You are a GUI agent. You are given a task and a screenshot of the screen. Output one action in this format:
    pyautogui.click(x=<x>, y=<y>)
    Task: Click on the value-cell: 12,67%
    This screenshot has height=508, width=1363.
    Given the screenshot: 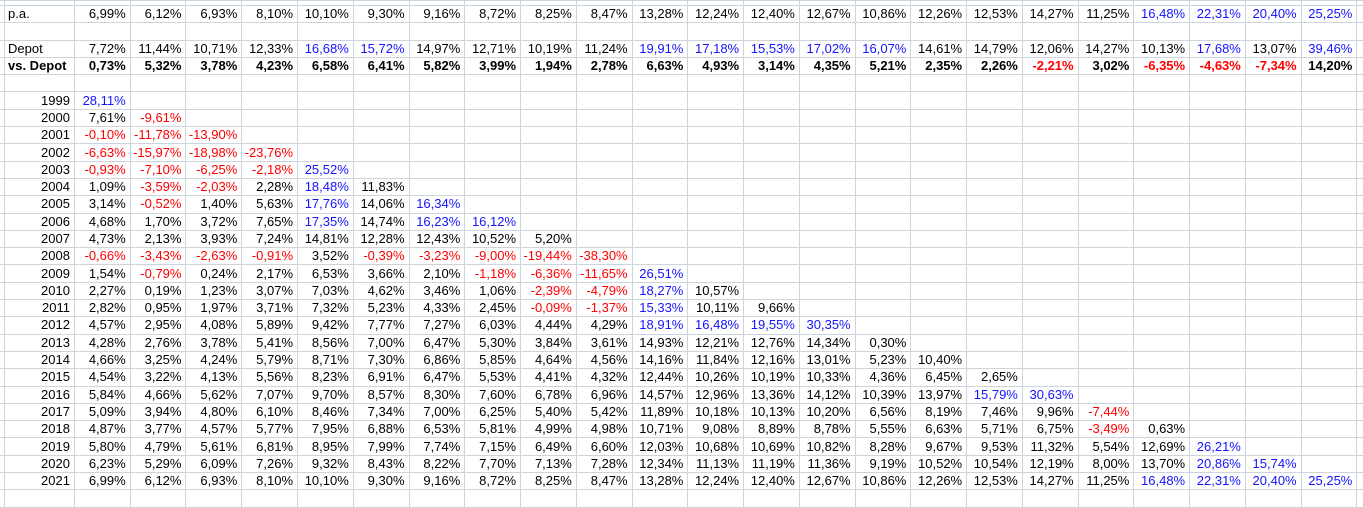 What is the action you would take?
    pyautogui.click(x=827, y=14)
    